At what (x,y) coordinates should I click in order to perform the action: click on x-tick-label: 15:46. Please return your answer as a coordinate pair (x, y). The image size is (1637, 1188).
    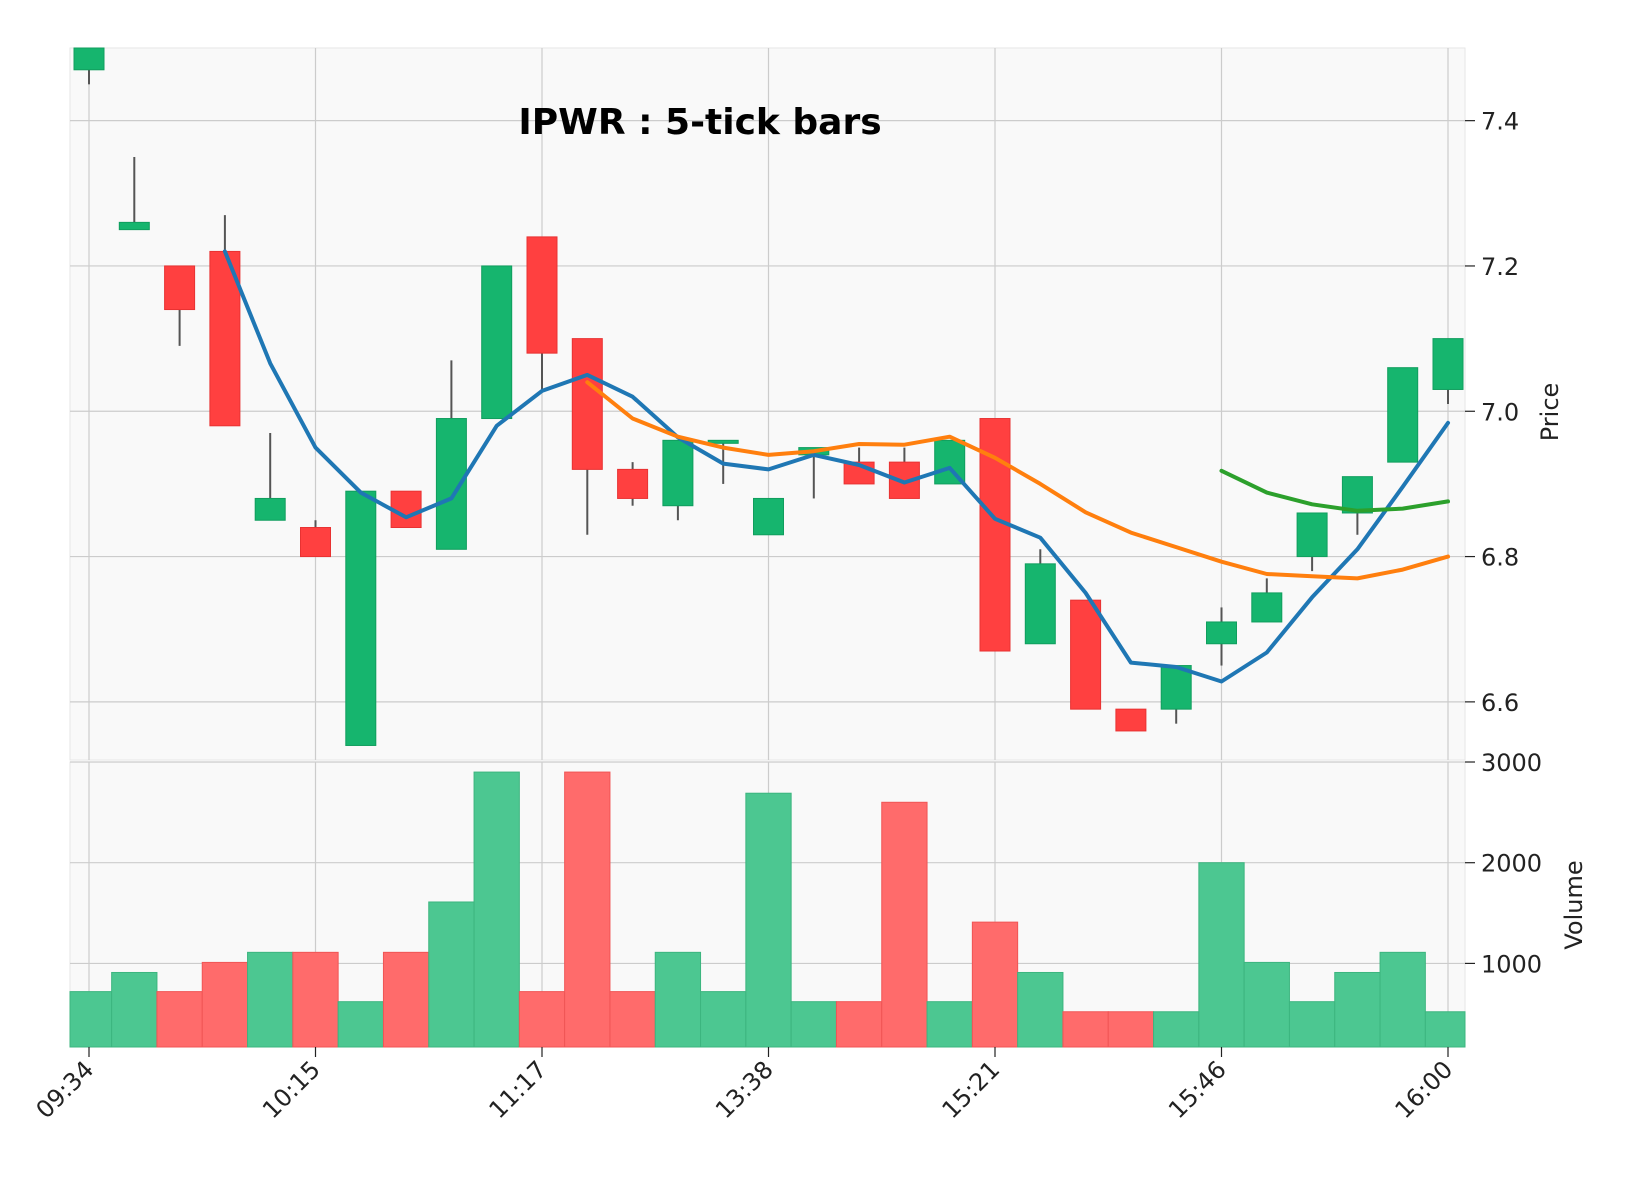
    Looking at the image, I should click on (1197, 1089).